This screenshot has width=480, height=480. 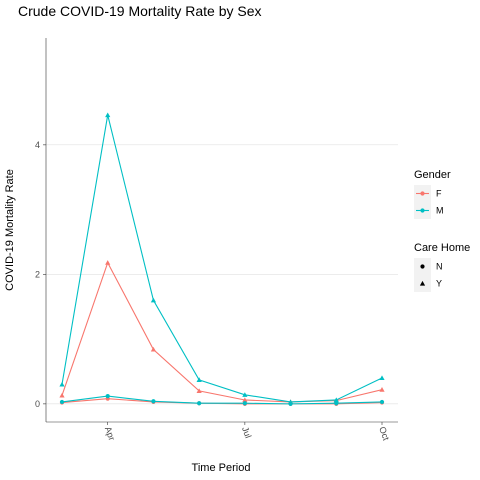 I want to click on y-axis-title: COVID-19 Mortality Rate, so click(x=10, y=230).